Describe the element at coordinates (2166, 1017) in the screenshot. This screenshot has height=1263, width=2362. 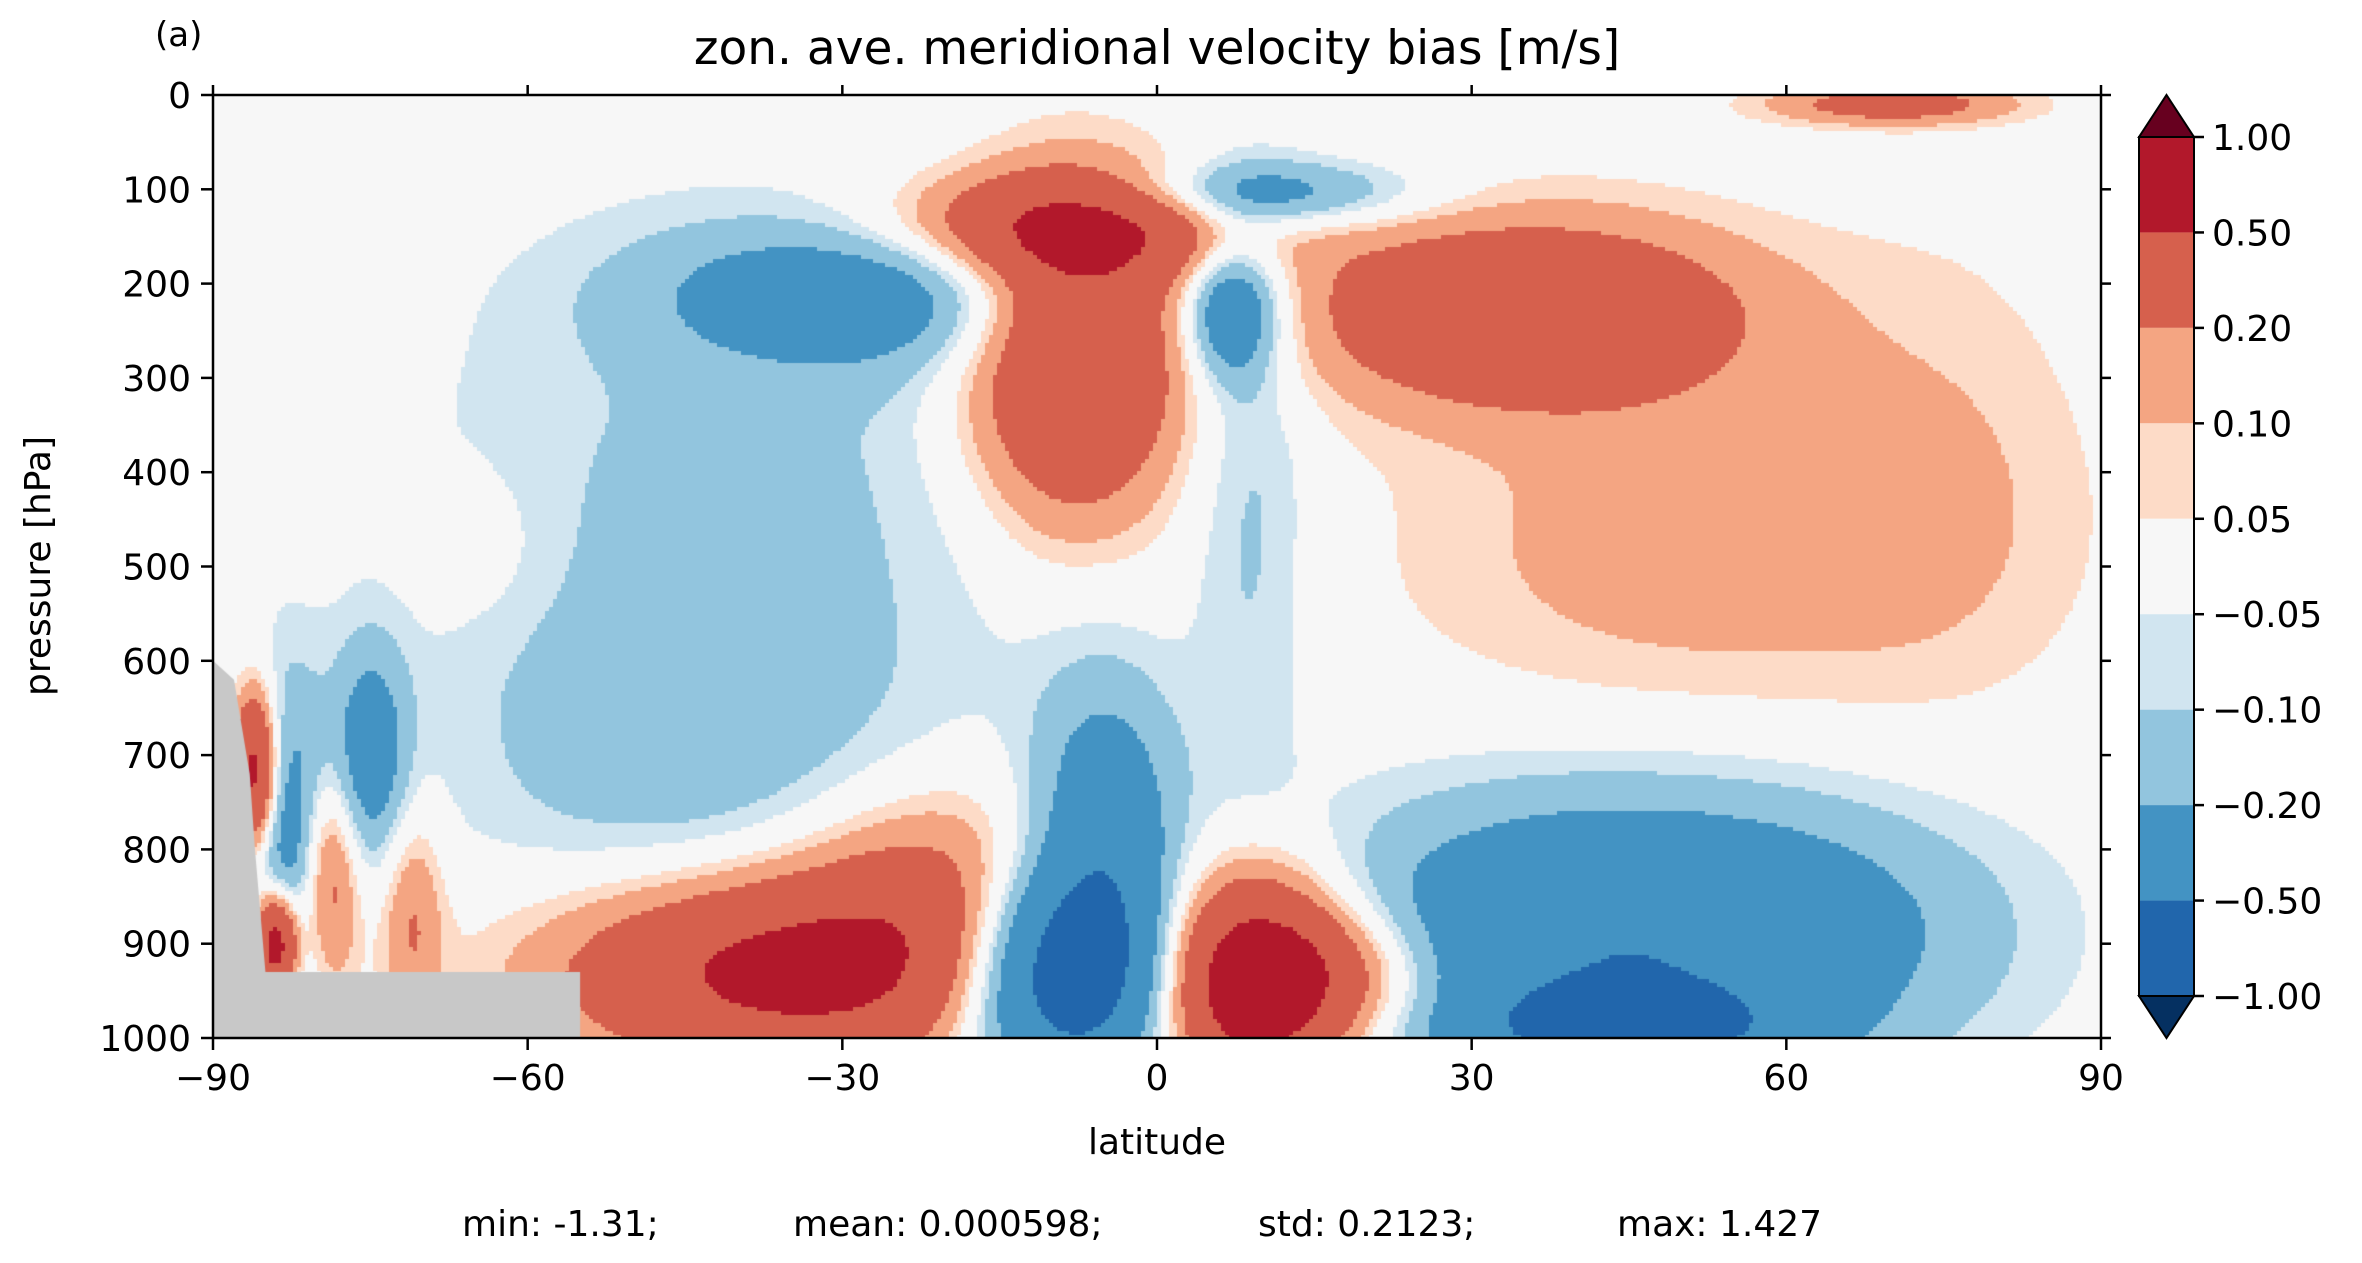
I see `colorbar-extend-min` at that location.